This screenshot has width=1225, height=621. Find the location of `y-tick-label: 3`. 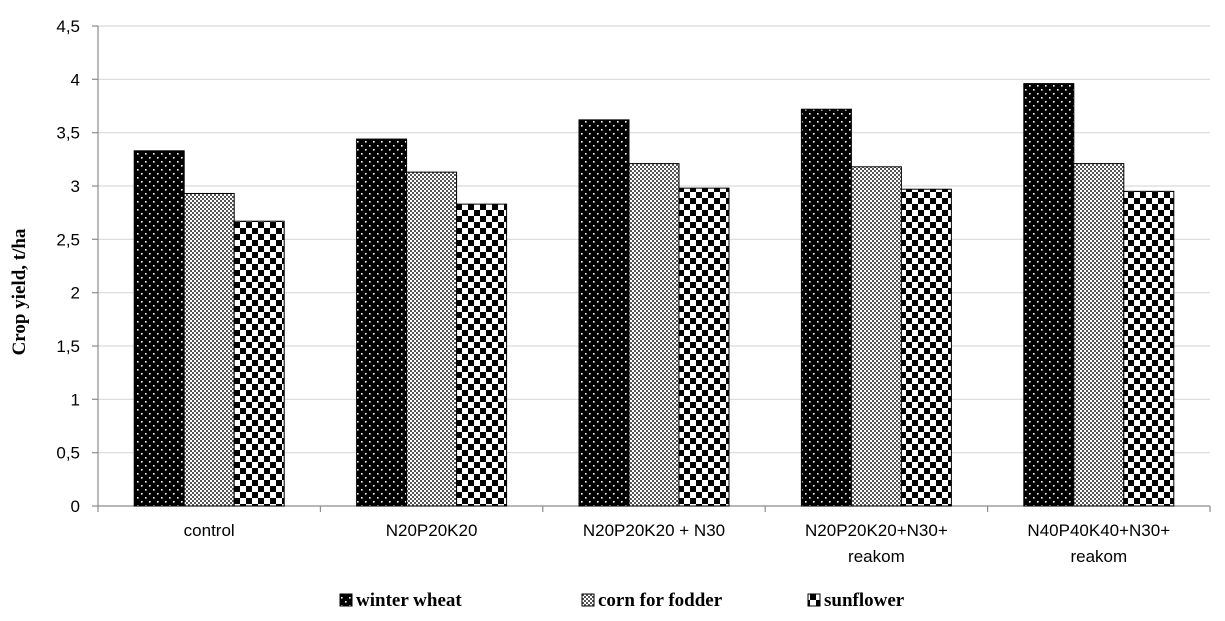

y-tick-label: 3 is located at coordinates (75, 186).